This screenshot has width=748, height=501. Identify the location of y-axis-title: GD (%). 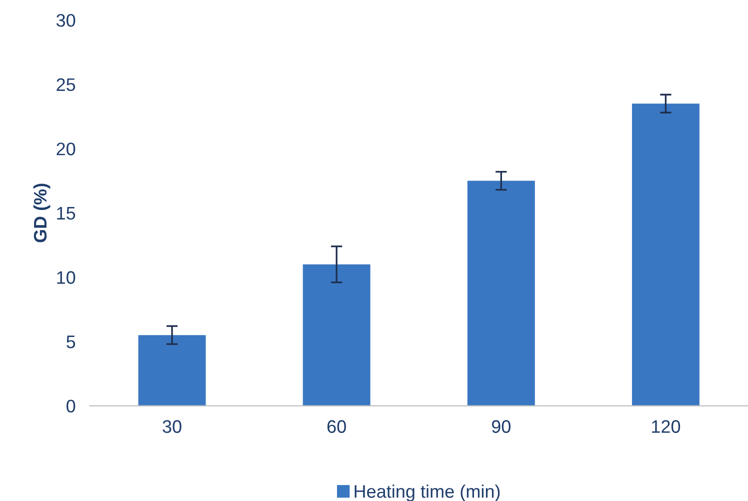
(41, 213).